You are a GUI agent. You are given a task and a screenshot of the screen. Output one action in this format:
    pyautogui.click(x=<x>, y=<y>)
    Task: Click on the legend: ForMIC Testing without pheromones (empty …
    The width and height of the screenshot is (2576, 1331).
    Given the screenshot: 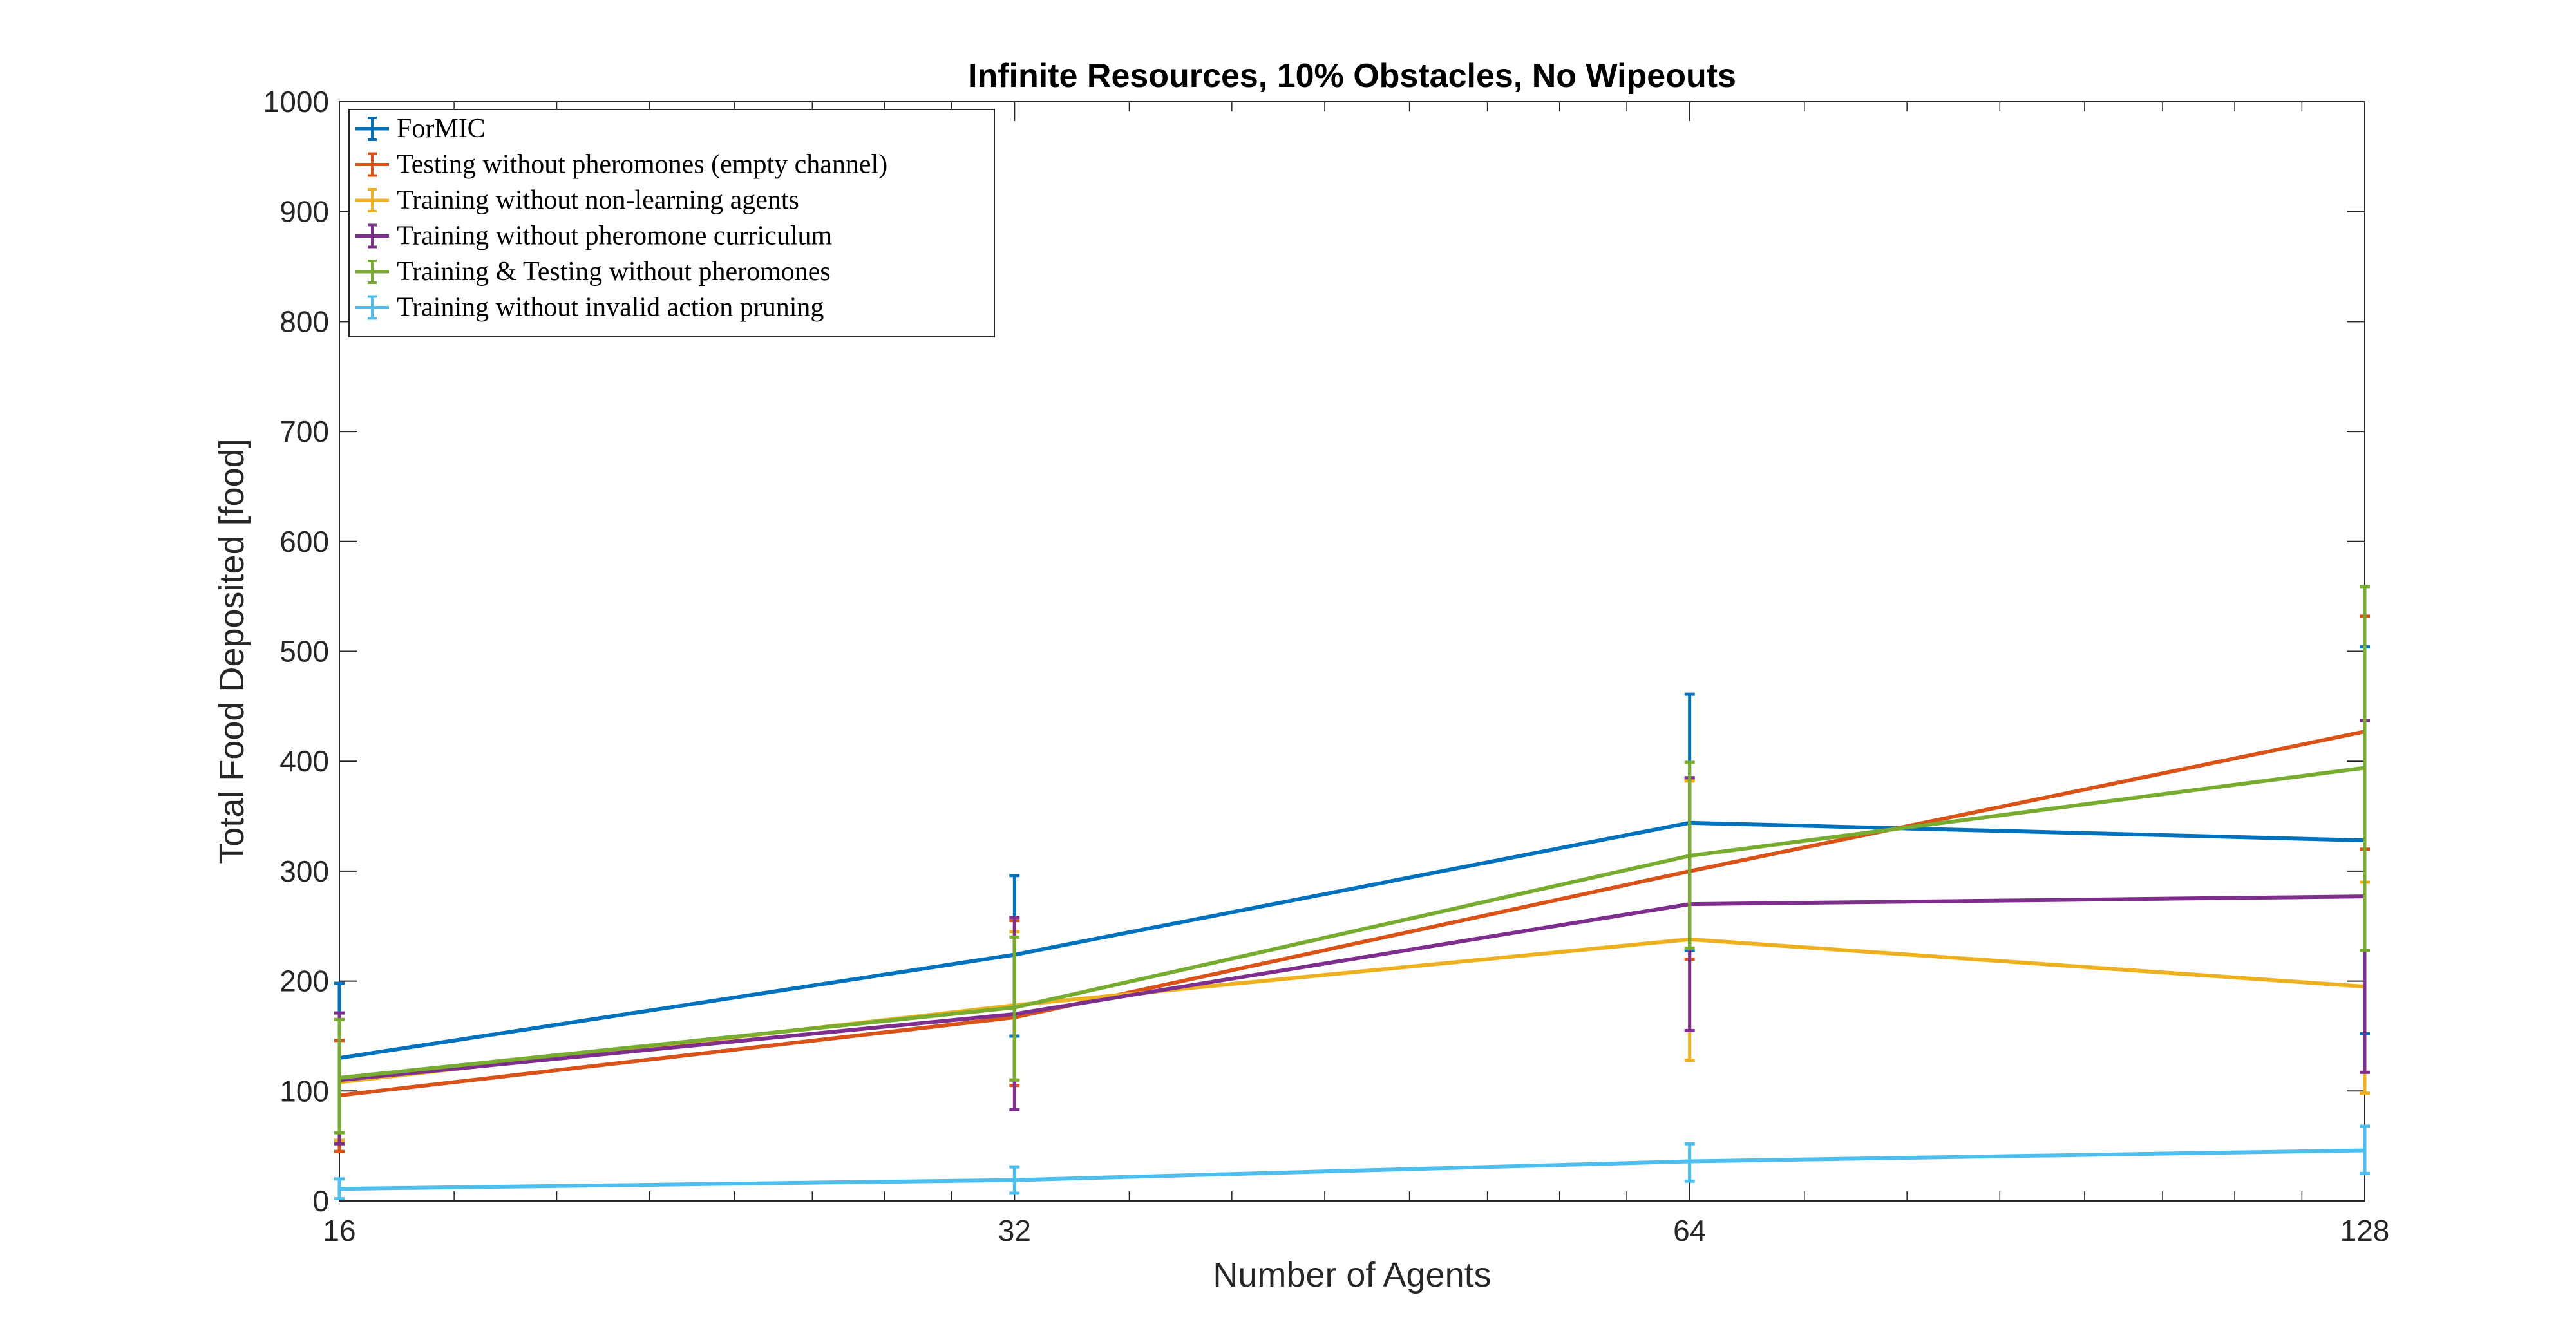 What is the action you would take?
    pyautogui.click(x=671, y=223)
    